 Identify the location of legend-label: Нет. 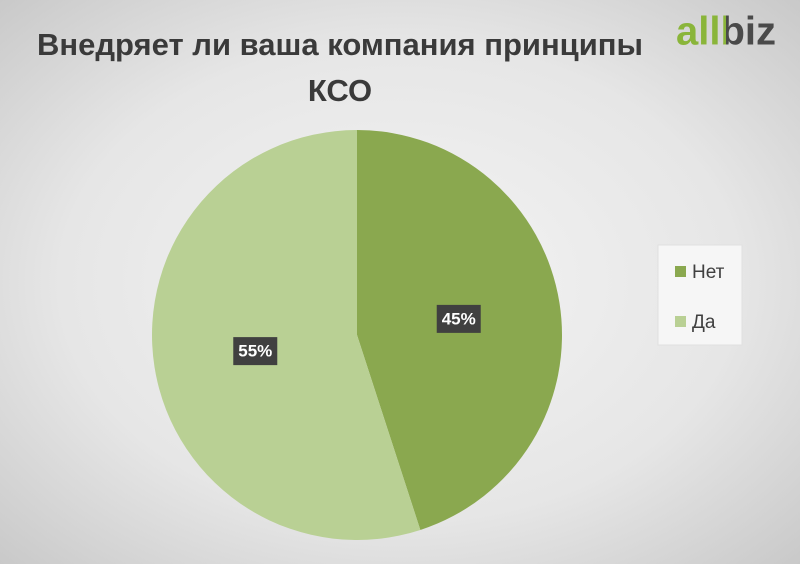
(708, 272).